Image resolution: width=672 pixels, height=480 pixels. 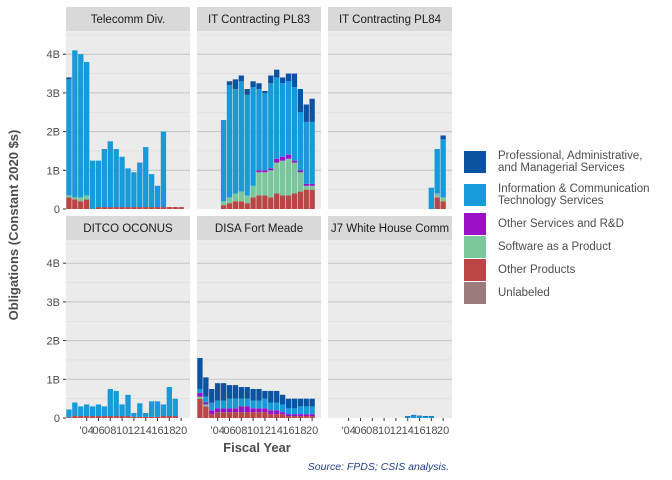 I want to click on facet-title: DISA Fort Meade, so click(x=259, y=229).